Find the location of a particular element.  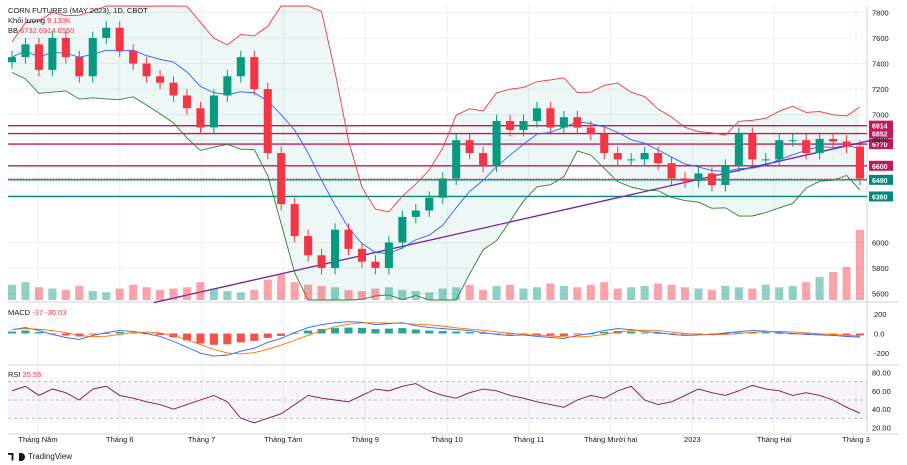

level-label-6490: 6490 is located at coordinates (880, 181).